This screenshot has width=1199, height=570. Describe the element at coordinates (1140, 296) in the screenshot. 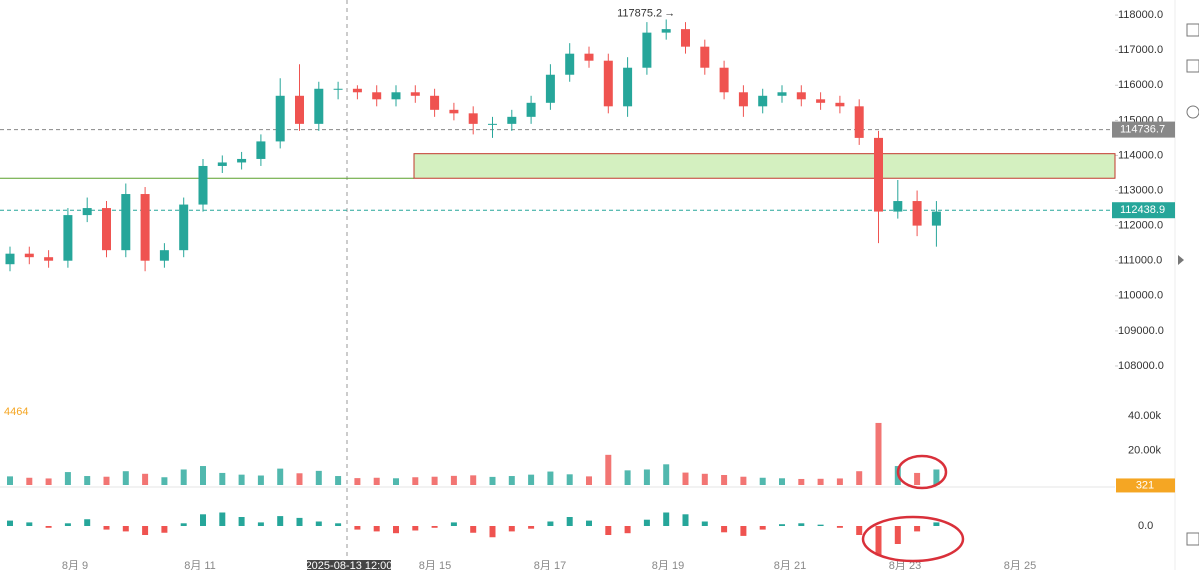

I see `y-tick-label: 110000.0` at that location.